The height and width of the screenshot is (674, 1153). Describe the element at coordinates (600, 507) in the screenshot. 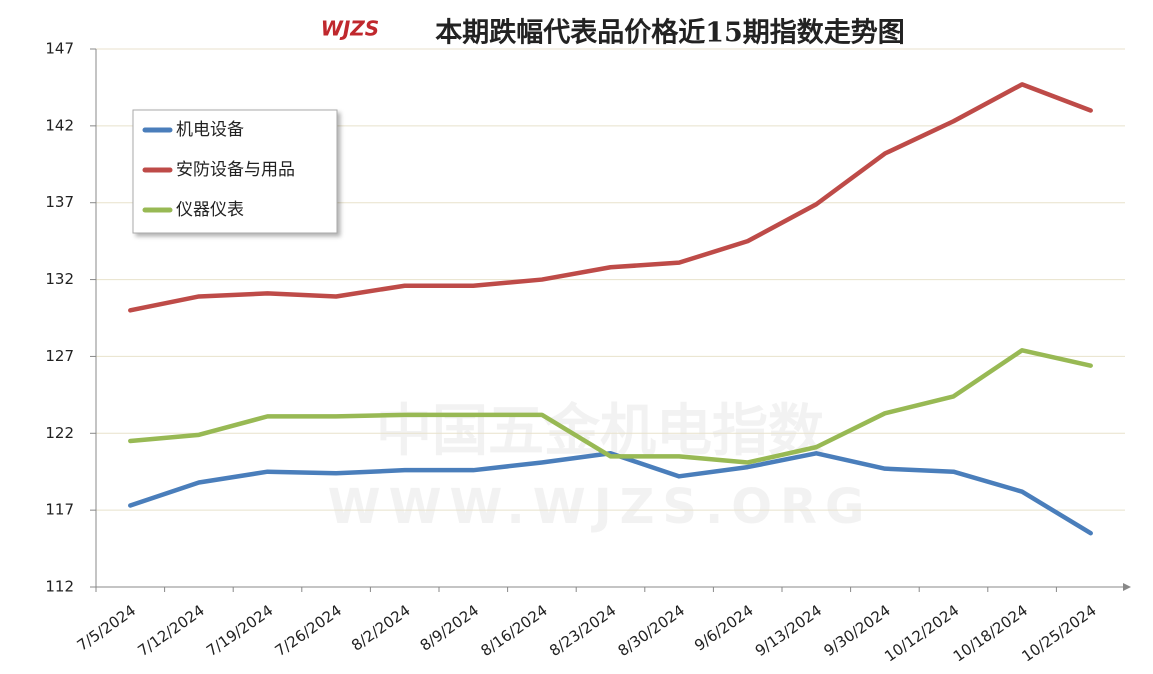

I see `watermark: WWW.WJZS.ORG` at that location.